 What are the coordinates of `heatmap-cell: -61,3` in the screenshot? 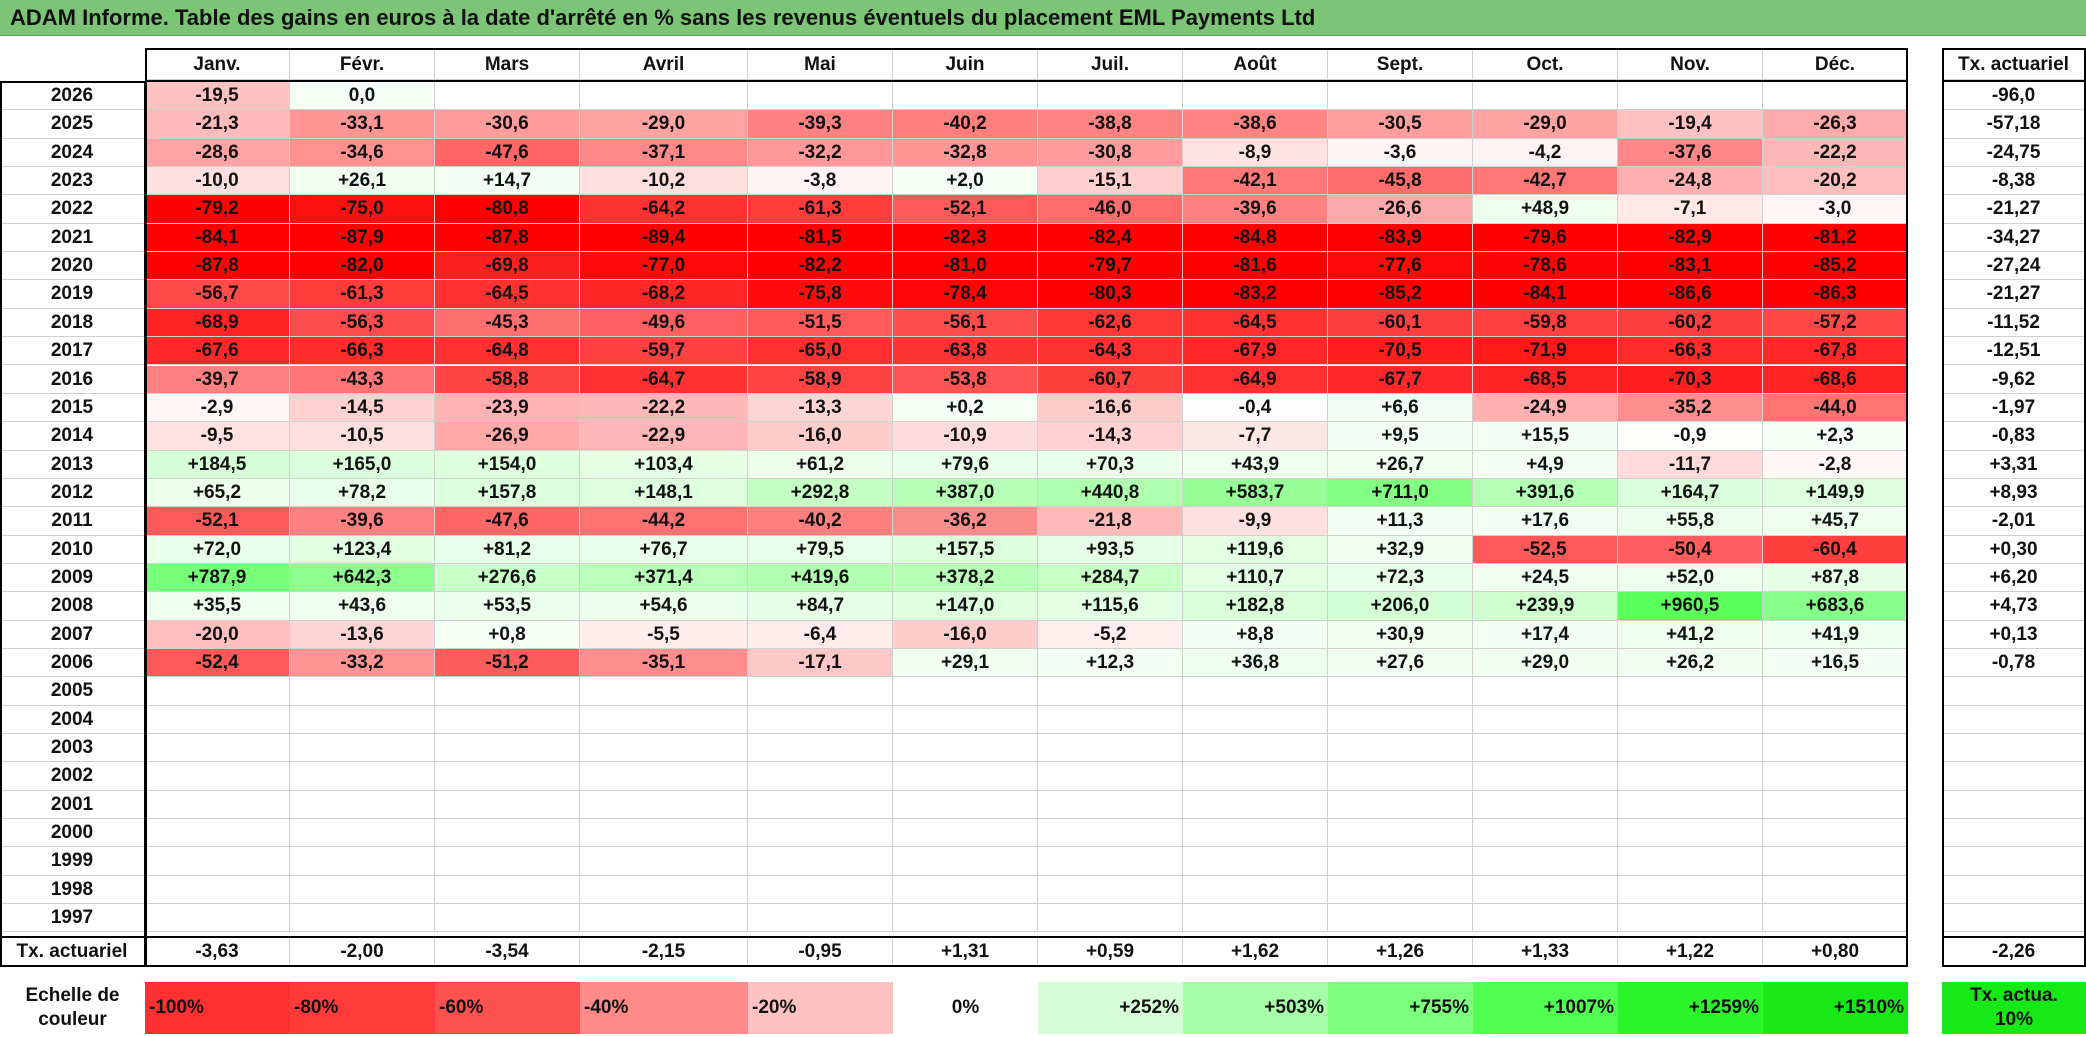 It's located at (362, 294).